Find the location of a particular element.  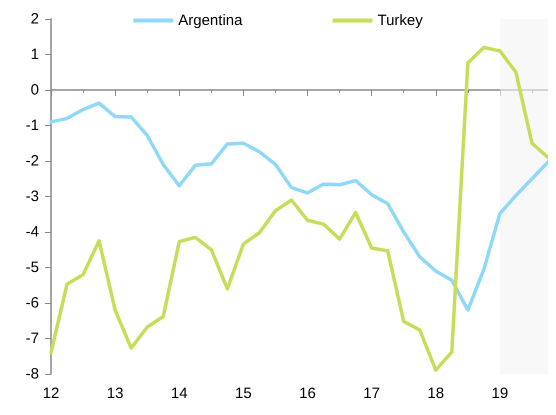

x-tick-label: 14 is located at coordinates (179, 393).